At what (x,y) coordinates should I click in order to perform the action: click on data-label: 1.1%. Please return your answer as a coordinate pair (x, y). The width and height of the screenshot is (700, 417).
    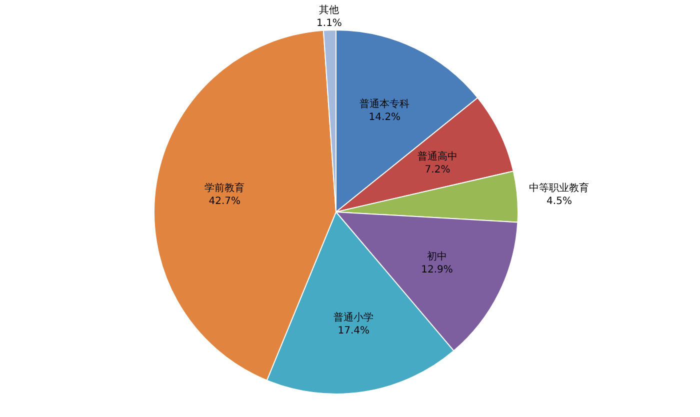
    Looking at the image, I should click on (329, 24).